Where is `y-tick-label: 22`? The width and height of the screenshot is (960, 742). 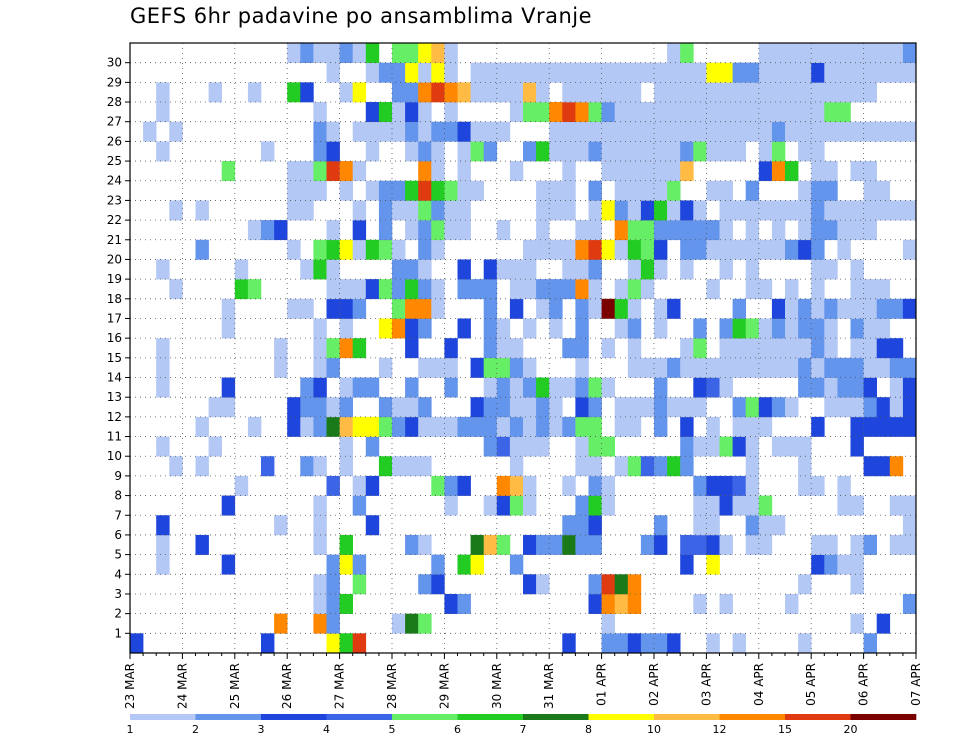
y-tick-label: 22 is located at coordinates (114, 220).